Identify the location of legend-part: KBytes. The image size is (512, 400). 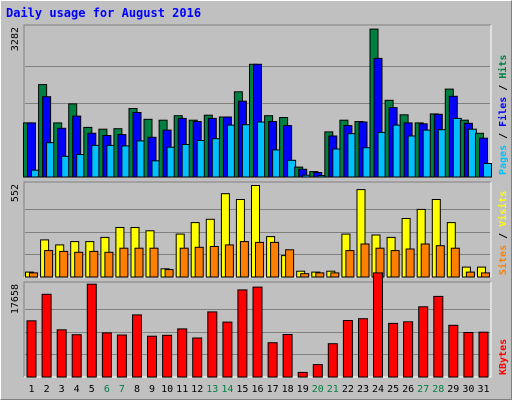
(503, 357).